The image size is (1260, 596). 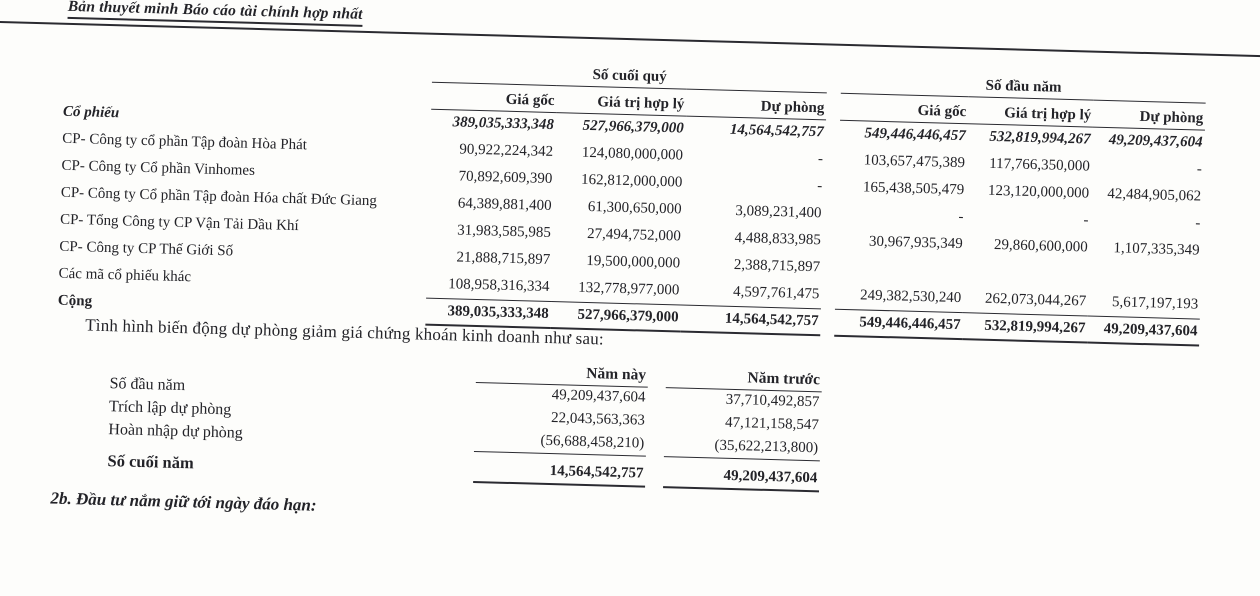 I want to click on cell-value: 21,888,715,897, so click(x=503, y=258).